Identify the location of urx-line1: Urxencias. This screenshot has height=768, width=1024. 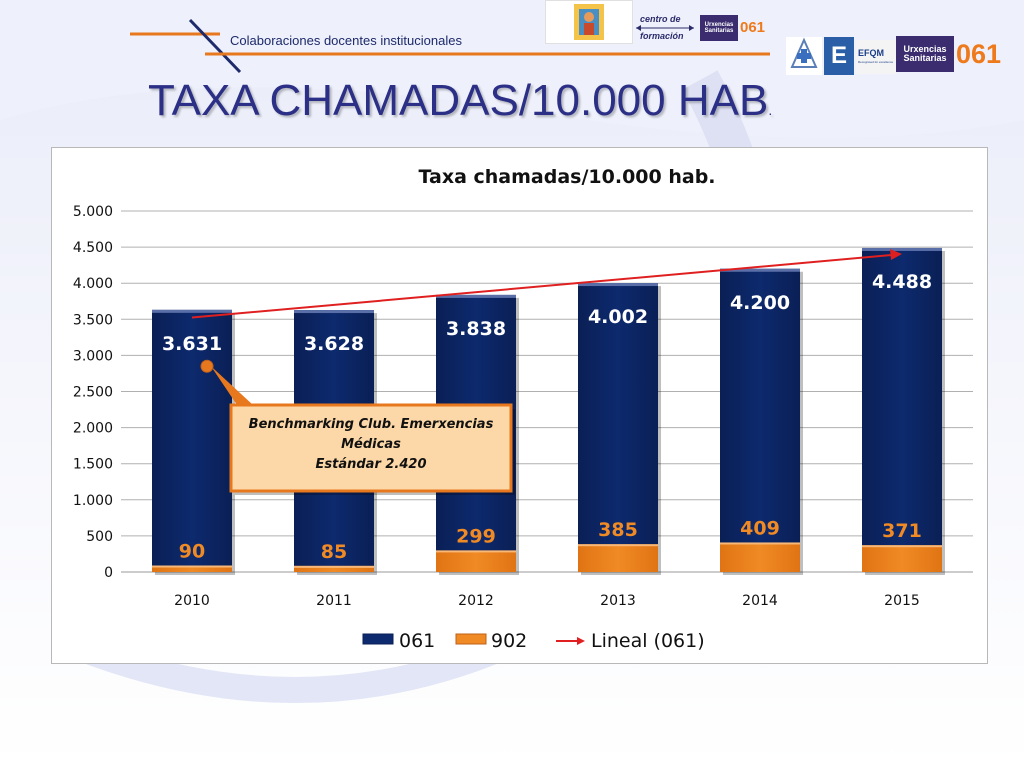
(719, 24).